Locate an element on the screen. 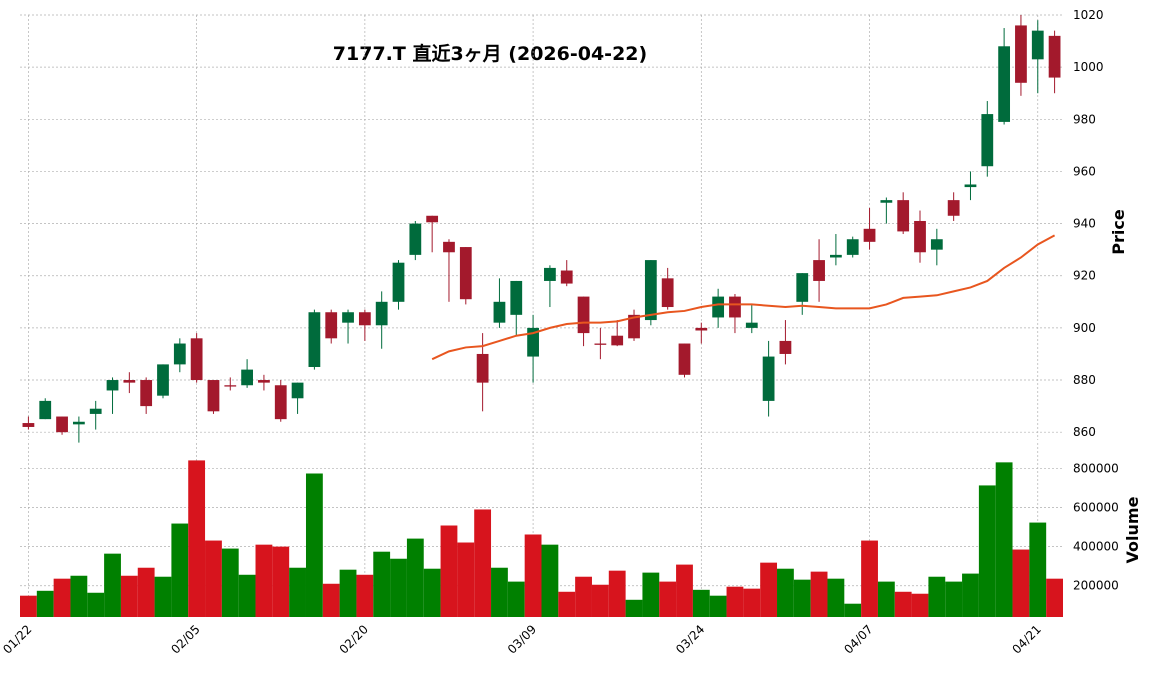 The width and height of the screenshot is (1152, 673). volume-tick-label: 600000 is located at coordinates (1096, 508).